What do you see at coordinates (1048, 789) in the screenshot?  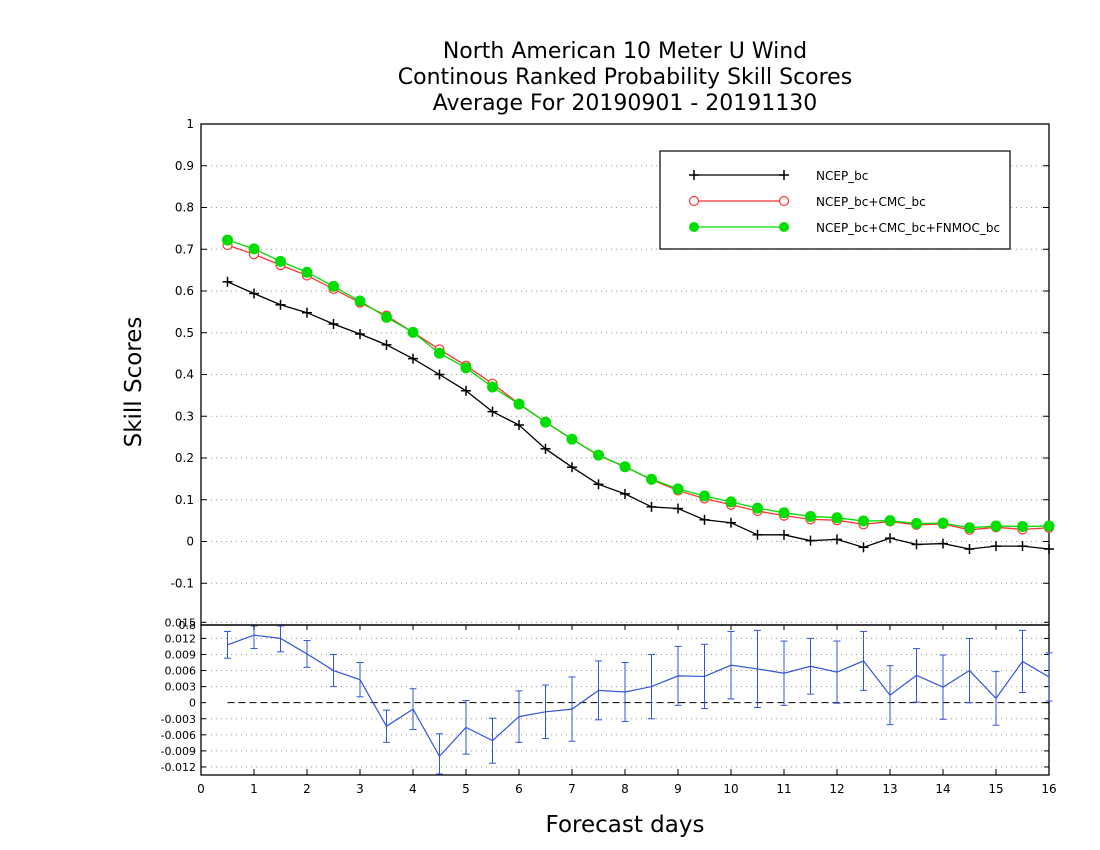 I see `x-tick-label: 16` at bounding box center [1048, 789].